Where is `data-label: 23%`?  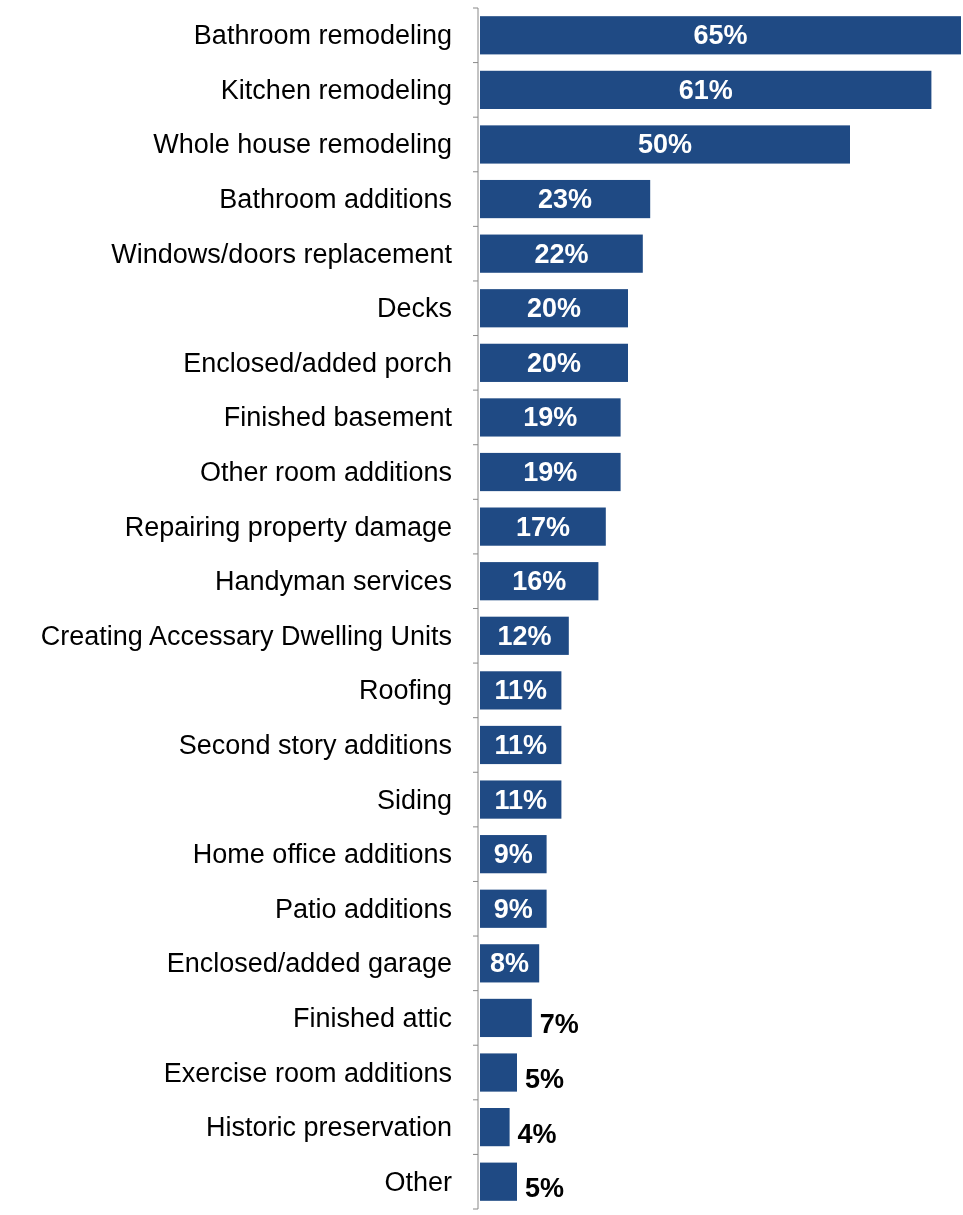
data-label: 23% is located at coordinates (565, 199).